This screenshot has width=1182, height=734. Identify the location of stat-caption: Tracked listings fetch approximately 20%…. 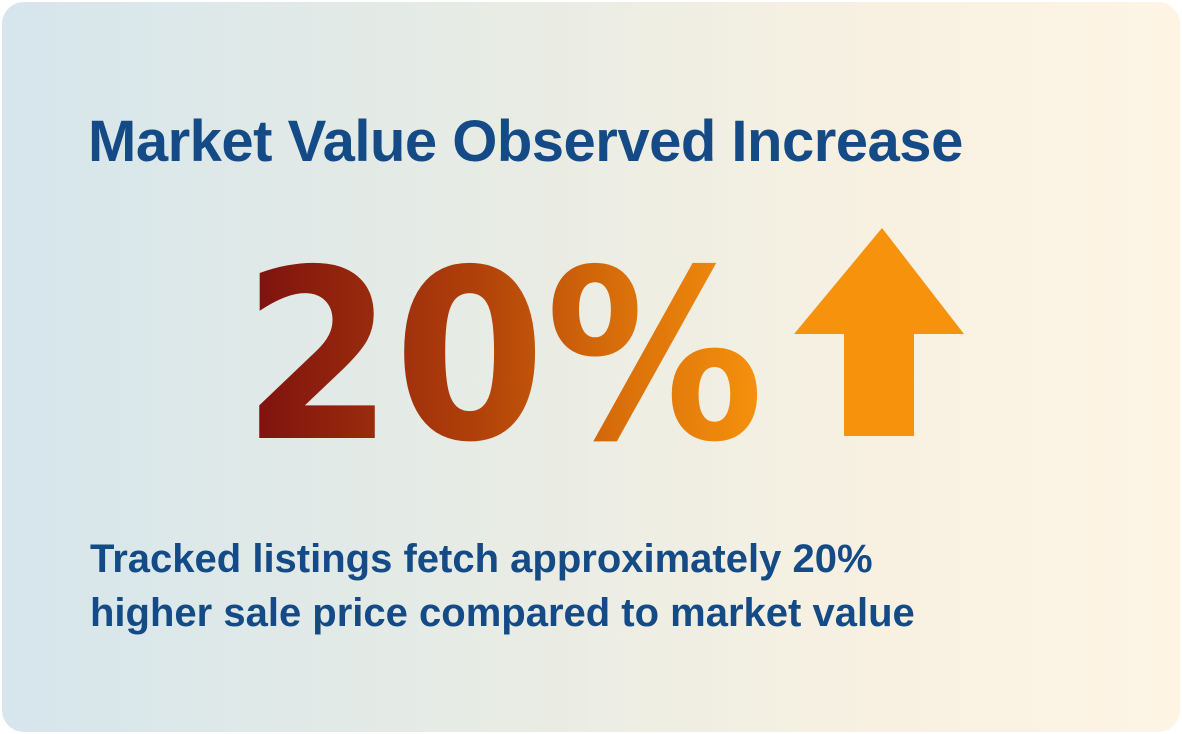
(590, 586).